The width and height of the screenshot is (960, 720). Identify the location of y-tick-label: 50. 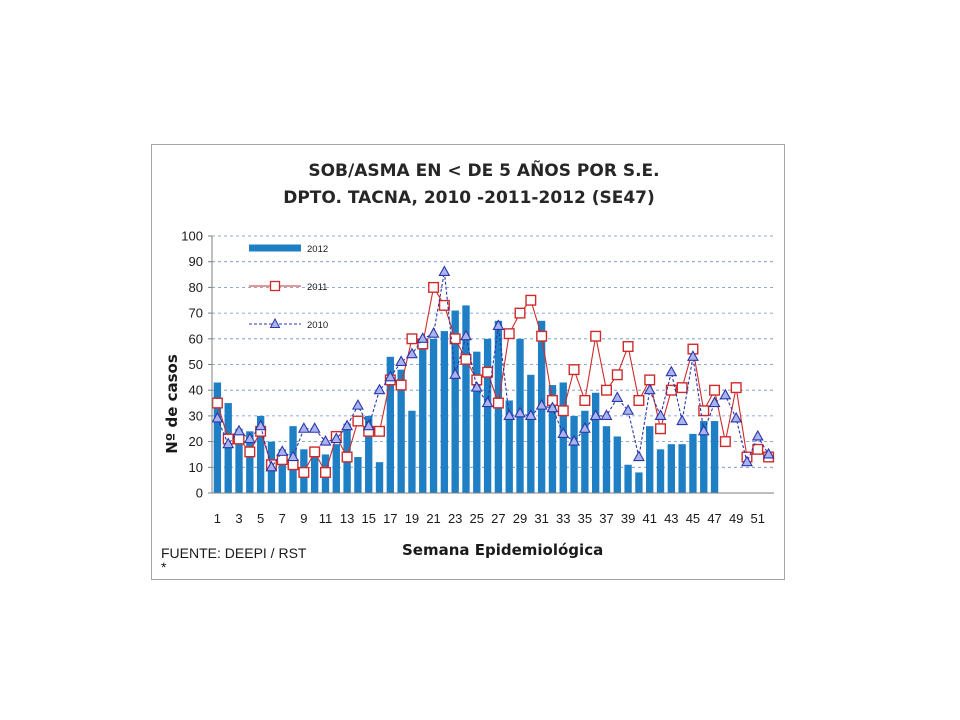
(196, 364).